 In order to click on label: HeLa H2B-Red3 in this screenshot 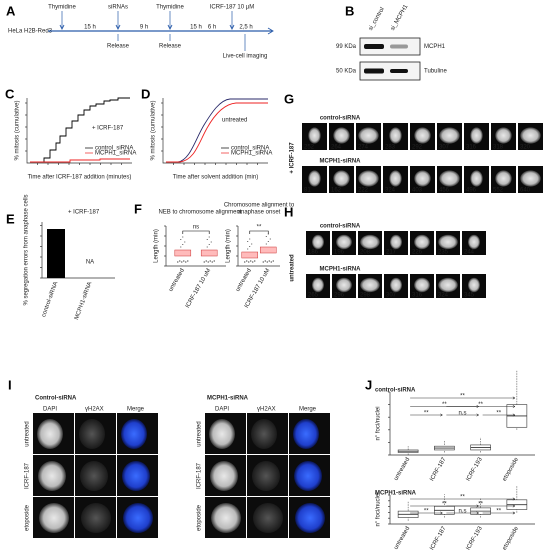, I will do `click(30, 32)`.